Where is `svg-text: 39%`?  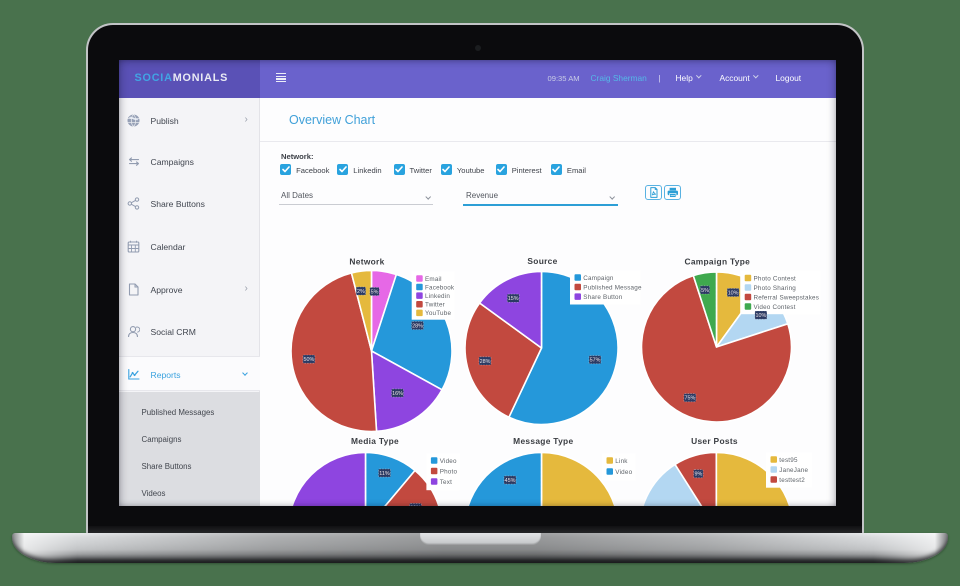 svg-text: 39% is located at coordinates (415, 505).